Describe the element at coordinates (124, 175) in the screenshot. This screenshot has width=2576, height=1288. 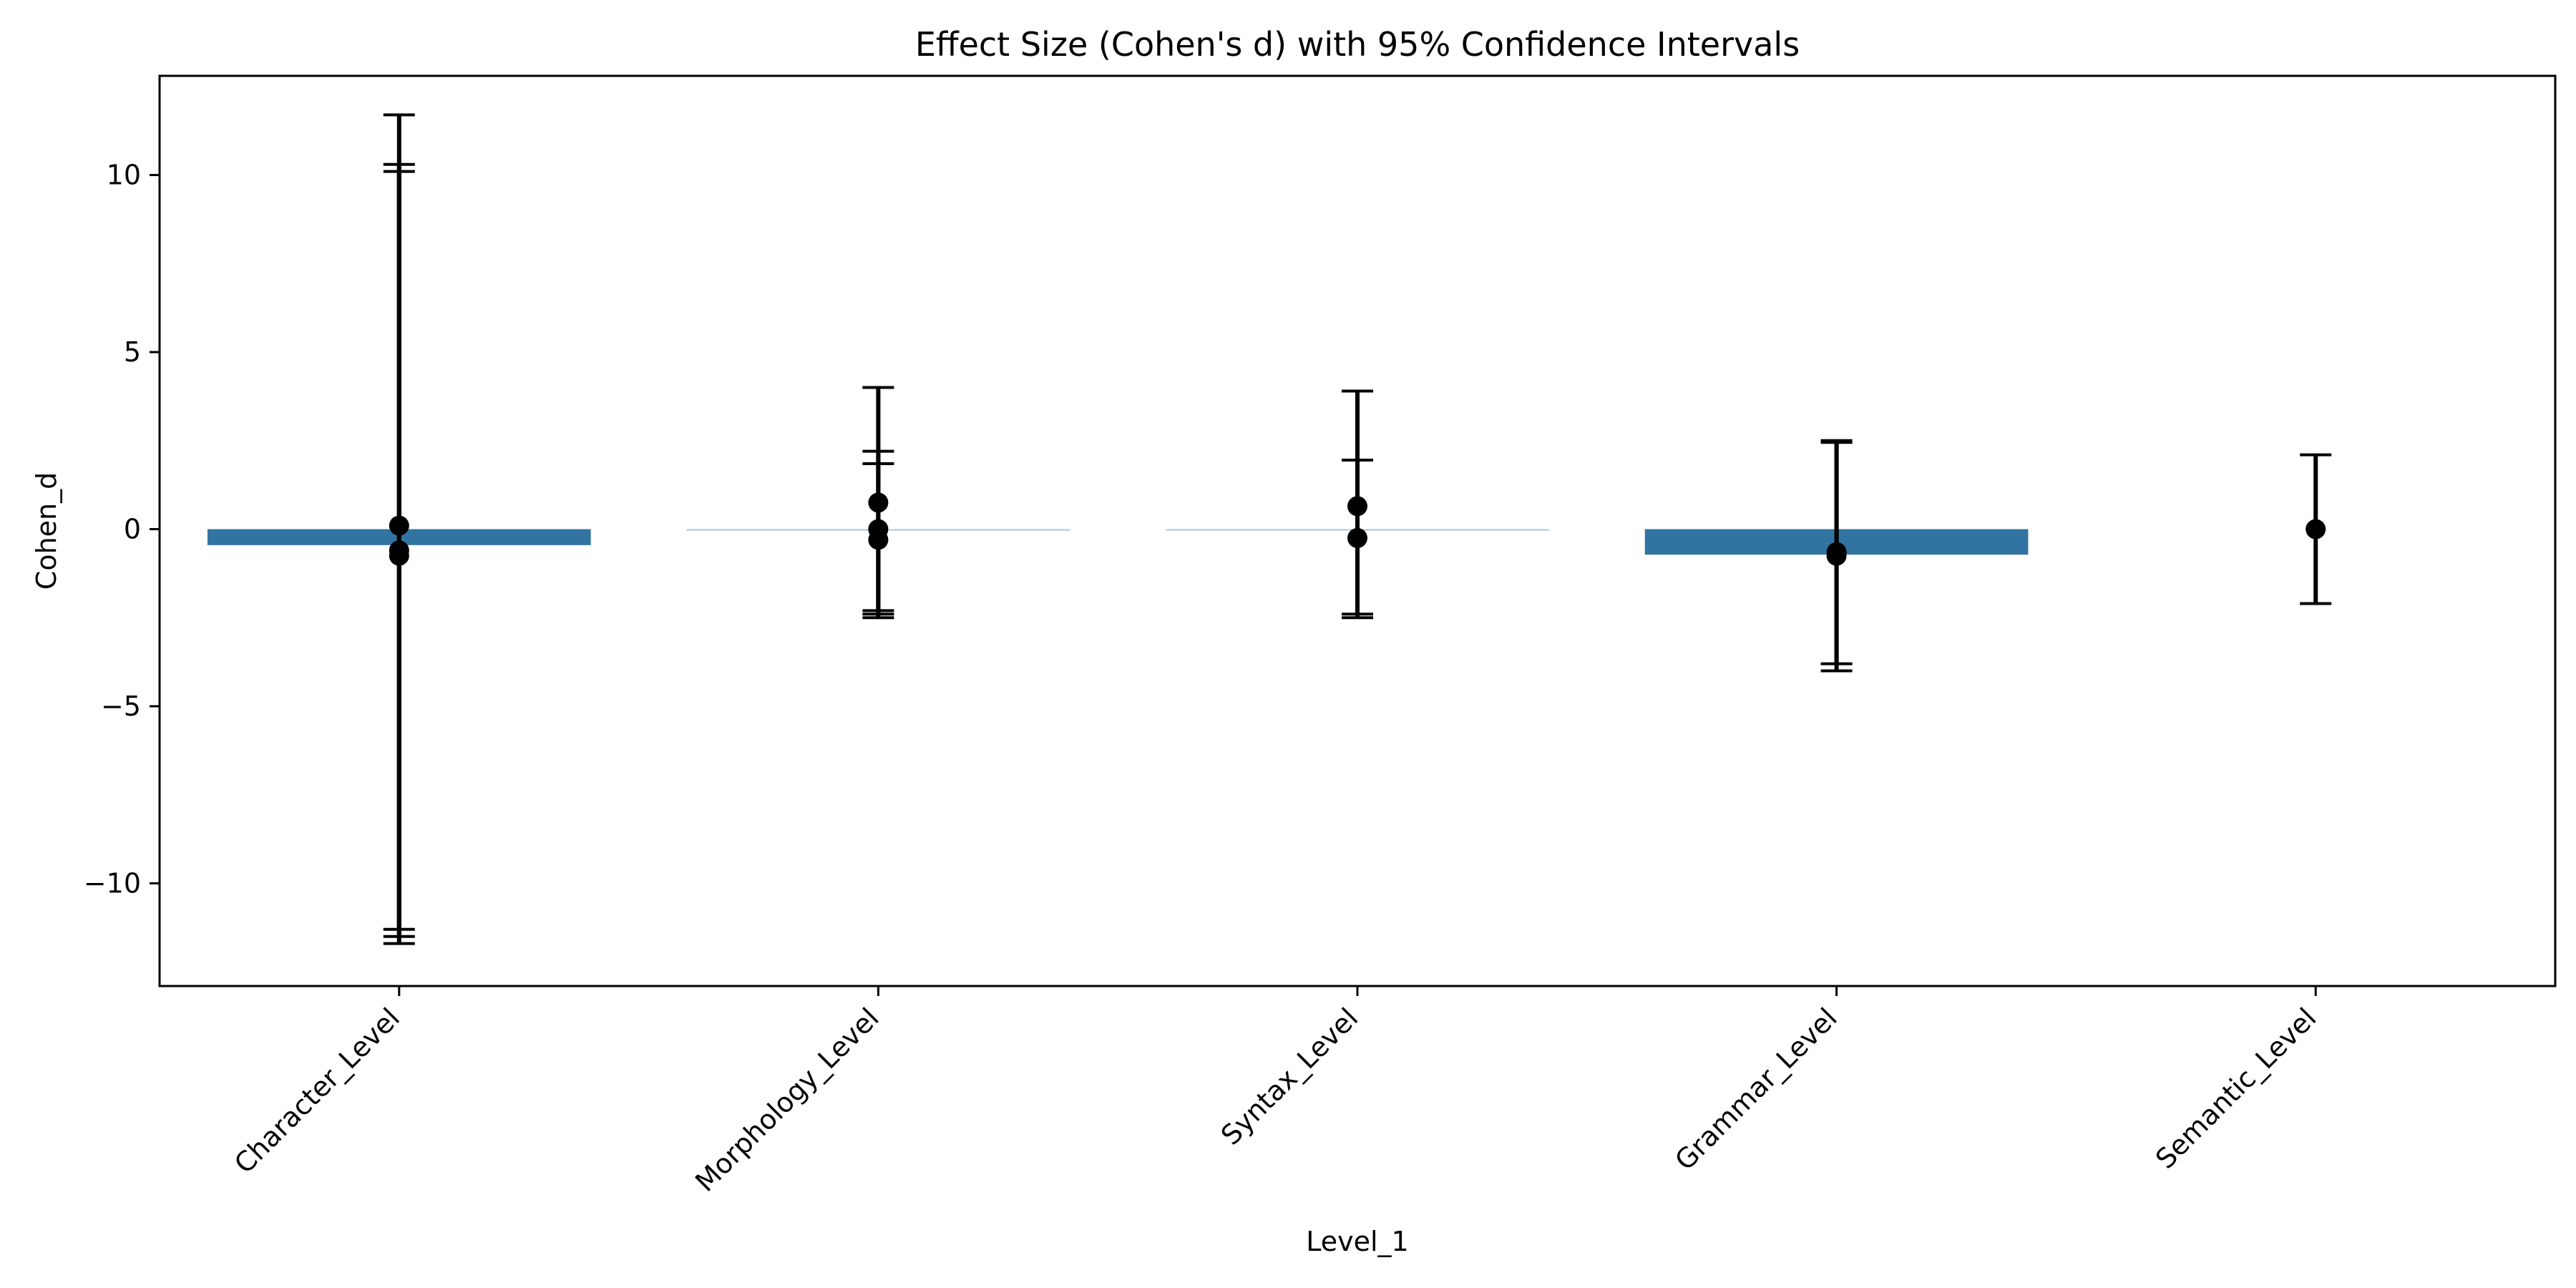
I see `y-tick-label: 10` at that location.